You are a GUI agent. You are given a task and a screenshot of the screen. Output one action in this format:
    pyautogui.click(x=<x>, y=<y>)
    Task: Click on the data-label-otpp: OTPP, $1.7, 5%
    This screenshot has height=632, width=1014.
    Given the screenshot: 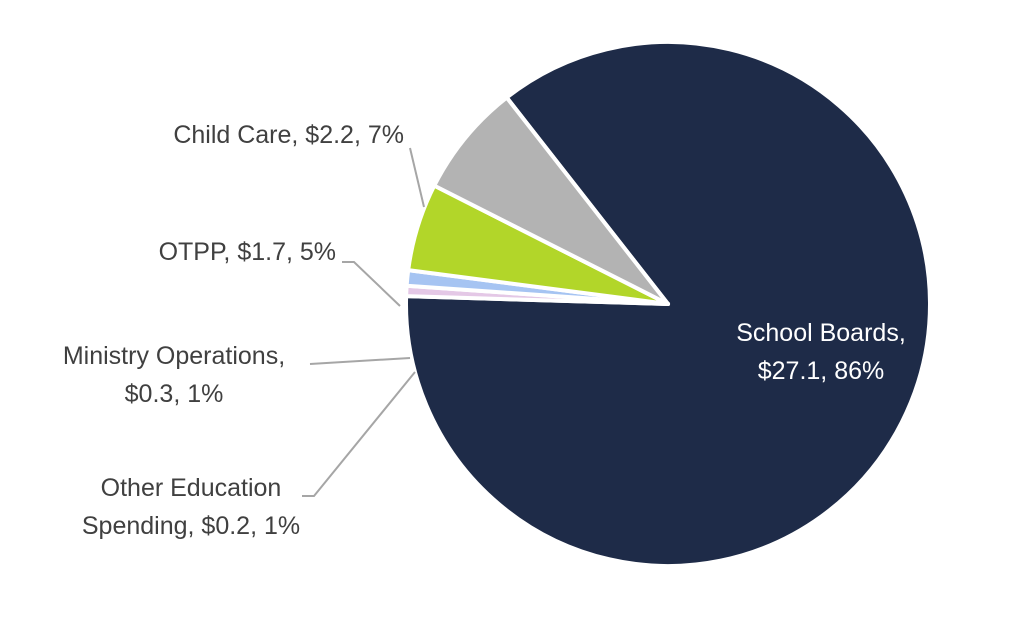 What is the action you would take?
    pyautogui.click(x=247, y=252)
    